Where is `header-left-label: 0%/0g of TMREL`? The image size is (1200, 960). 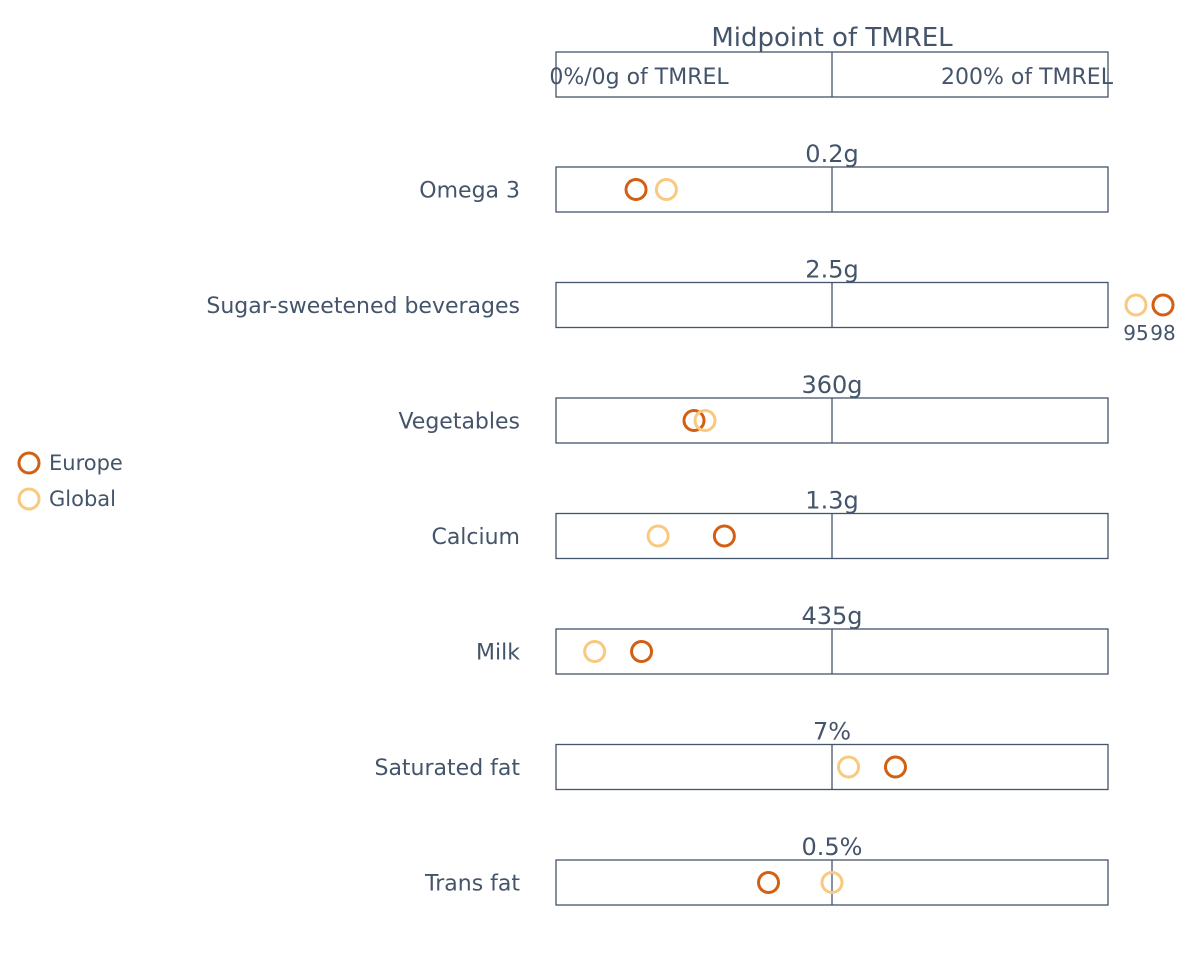 header-left-label: 0%/0g of TMREL is located at coordinates (639, 77).